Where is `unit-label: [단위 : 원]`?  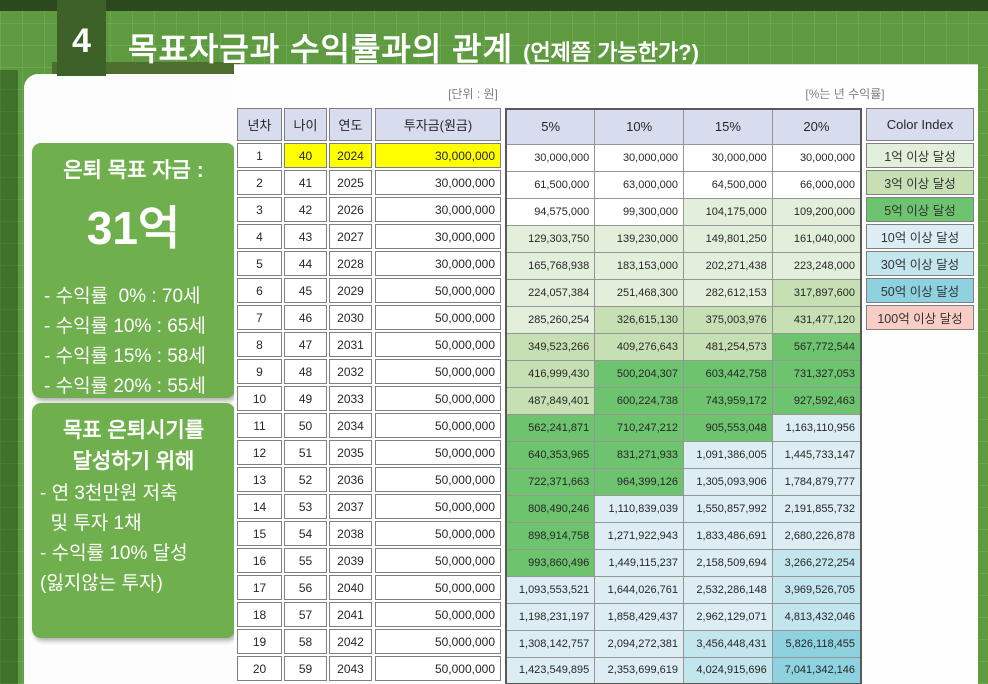 unit-label: [단위 : 원] is located at coordinates (473, 94).